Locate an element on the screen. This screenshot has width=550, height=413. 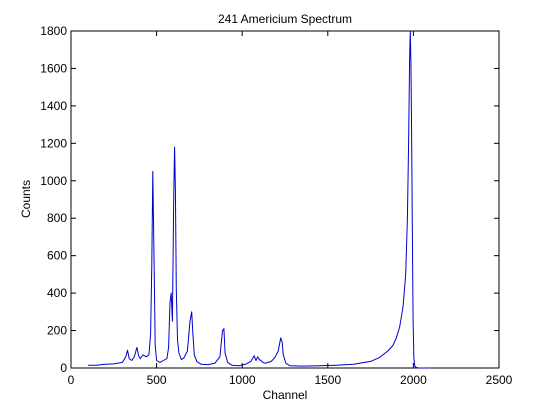
y-tick-label: 1000 is located at coordinates (53, 181).